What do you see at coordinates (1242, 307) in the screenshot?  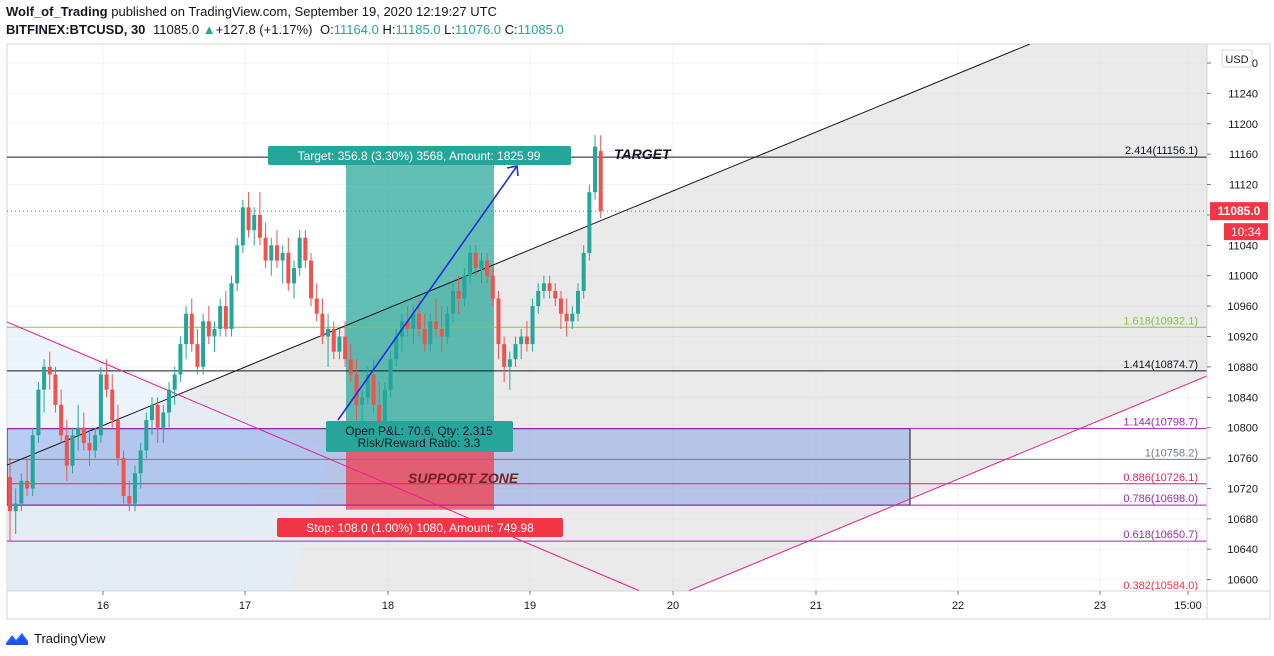 I see `y-tick-label: 10960` at bounding box center [1242, 307].